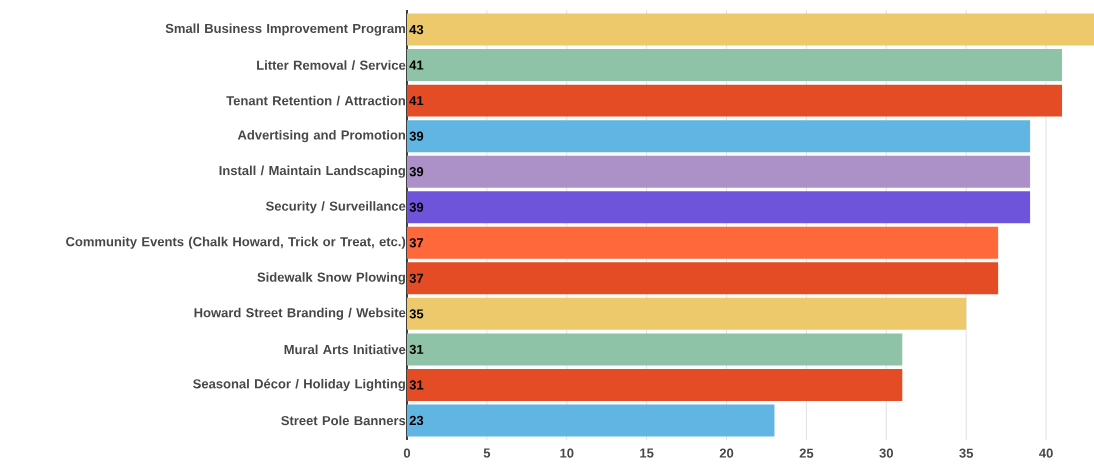  Describe the element at coordinates (300, 313) in the screenshot. I see `y-tick-label: Howard Street Branding / Website` at that location.